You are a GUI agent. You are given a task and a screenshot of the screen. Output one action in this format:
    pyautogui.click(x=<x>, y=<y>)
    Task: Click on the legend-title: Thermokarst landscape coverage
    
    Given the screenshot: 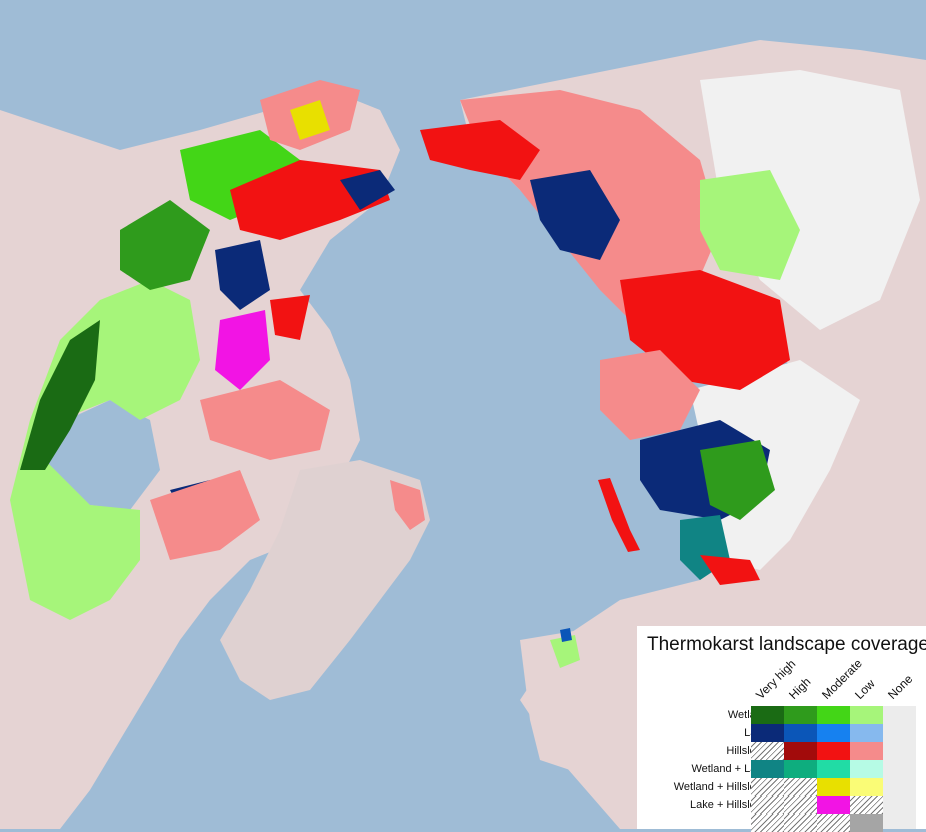 What is the action you would take?
    pyautogui.click(x=786, y=644)
    